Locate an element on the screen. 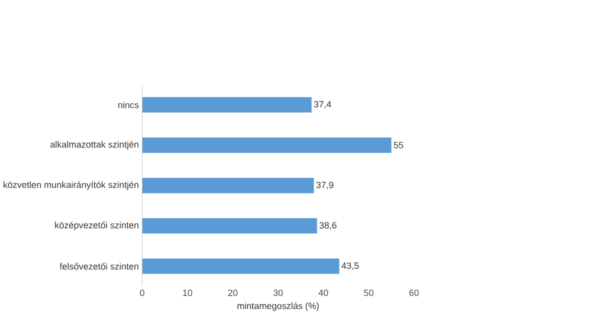  y-tick-label: felsővezetői szinten is located at coordinates (99, 266).